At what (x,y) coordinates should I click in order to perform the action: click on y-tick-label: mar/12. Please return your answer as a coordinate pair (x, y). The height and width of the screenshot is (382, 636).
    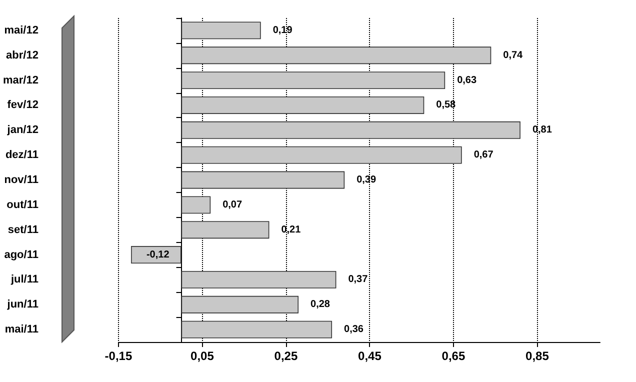
    Looking at the image, I should click on (20, 80).